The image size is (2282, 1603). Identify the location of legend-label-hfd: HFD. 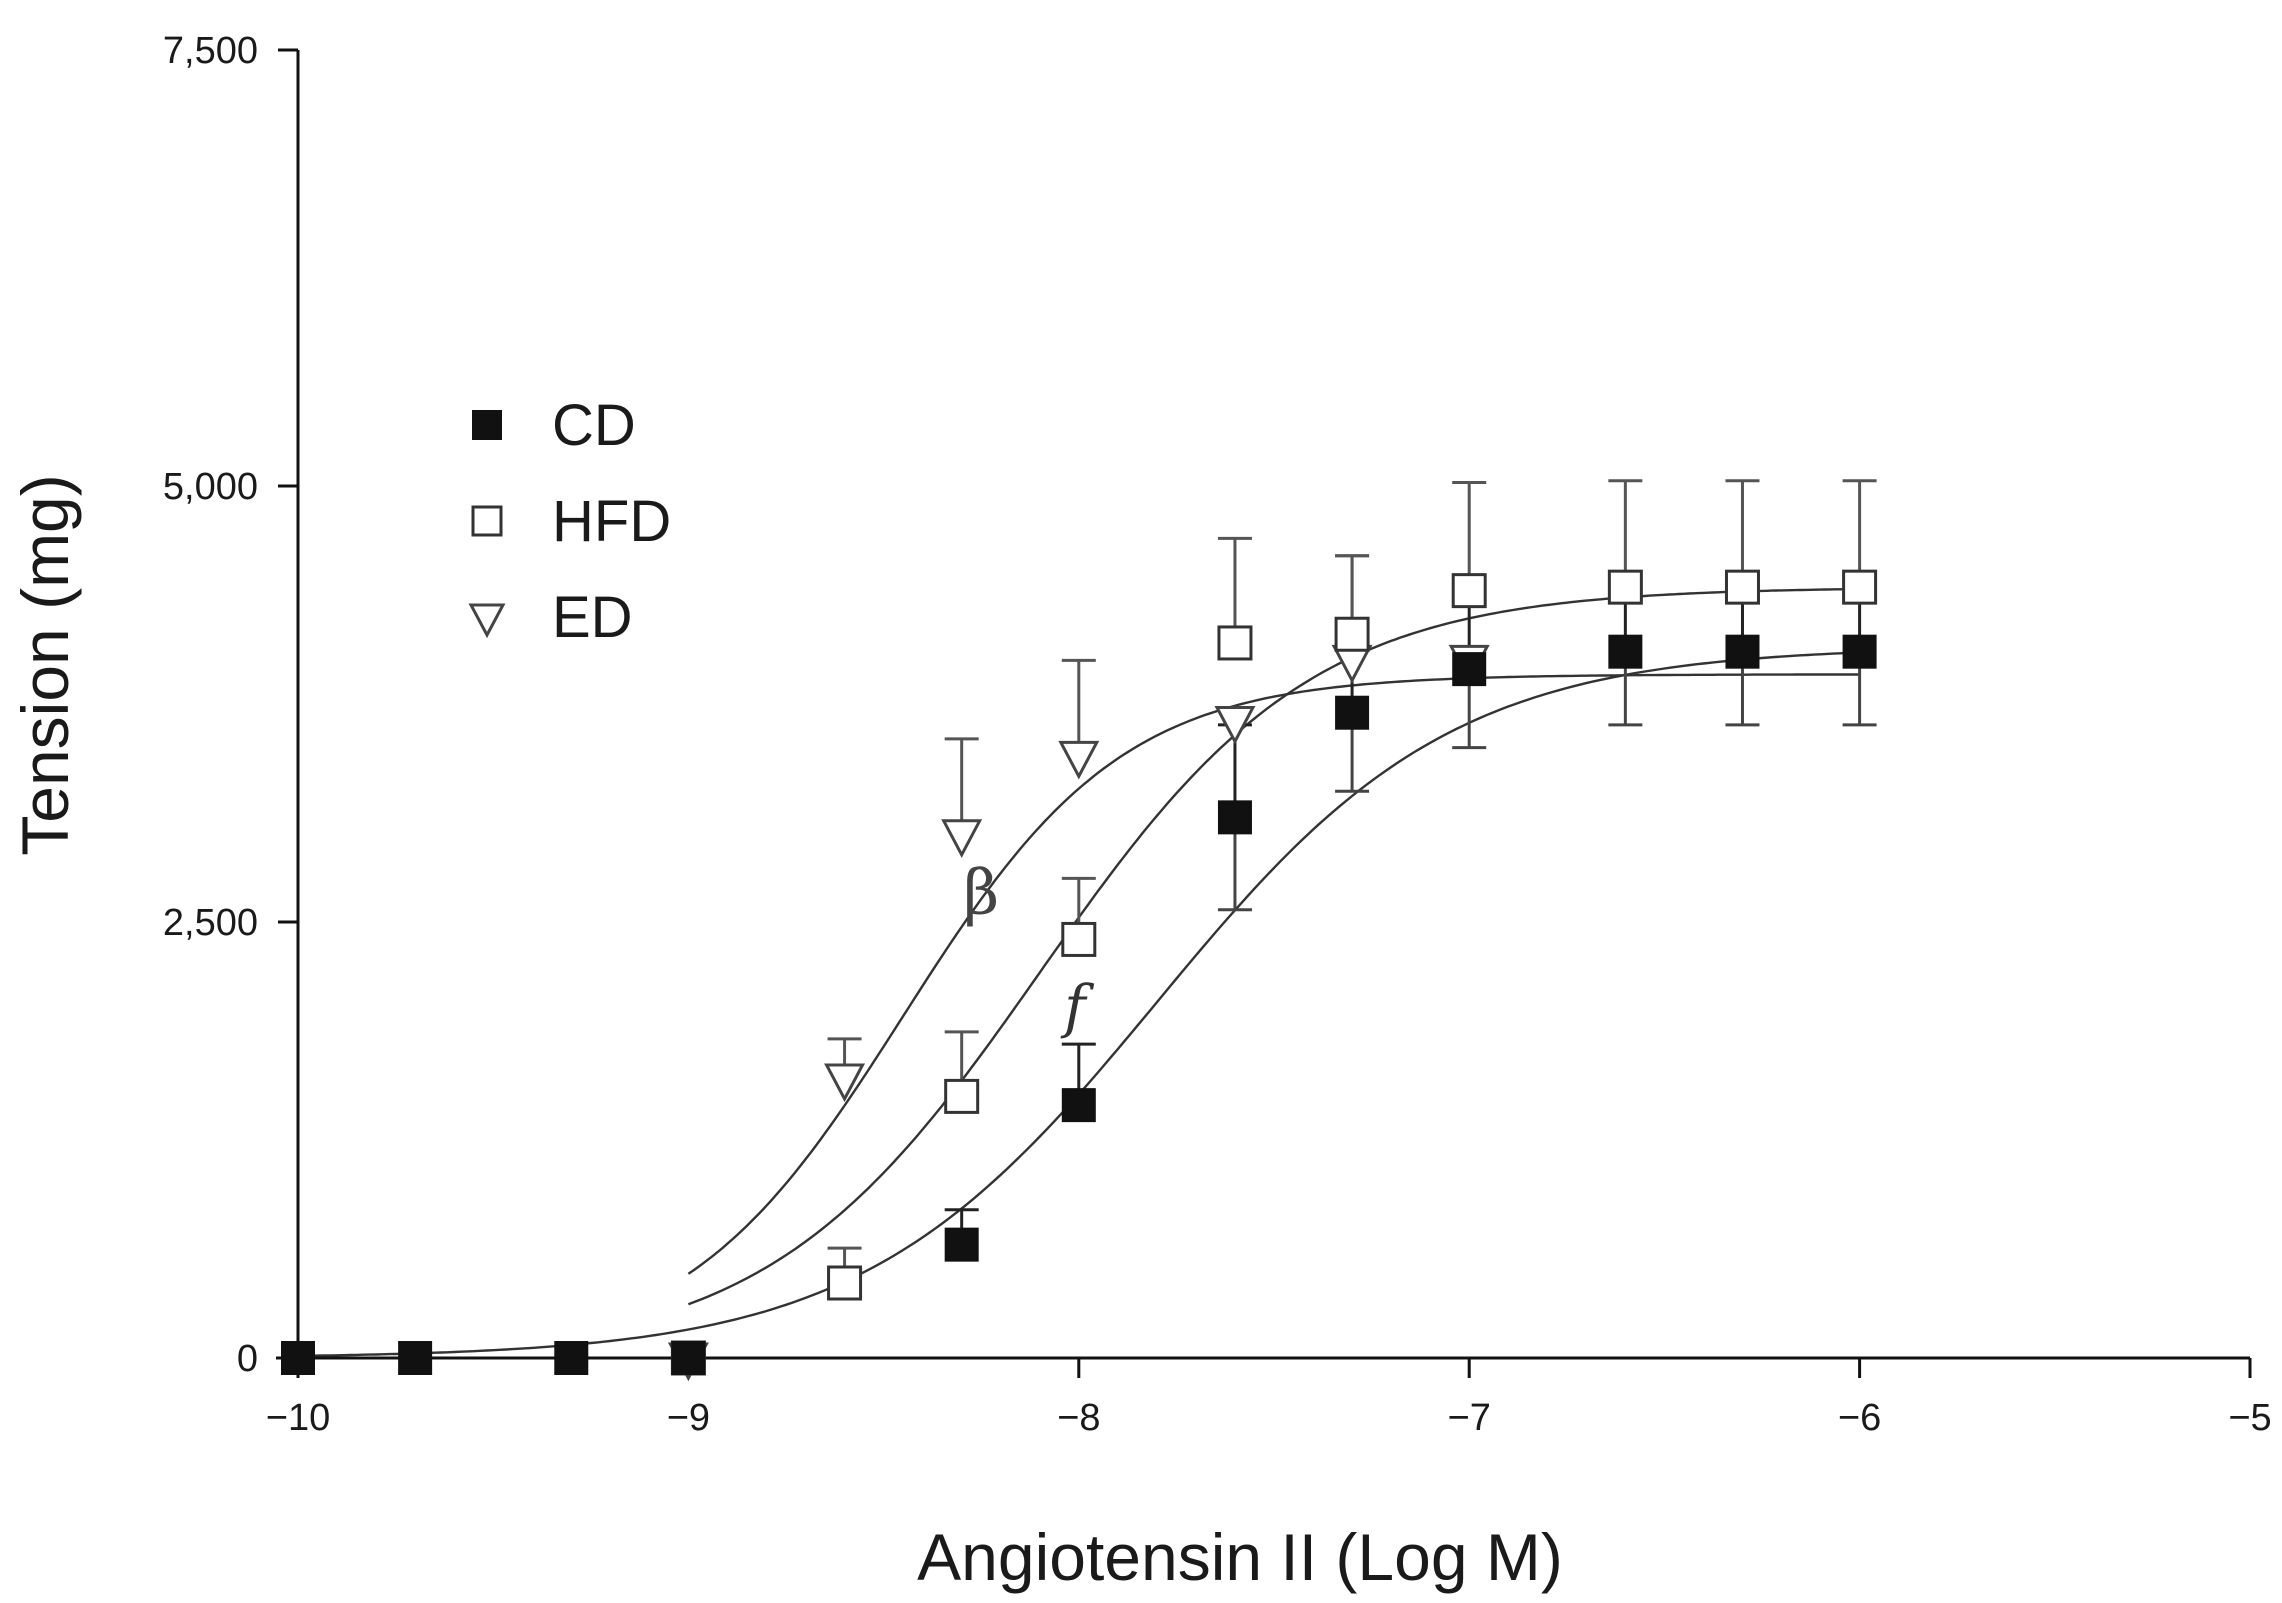
(611, 521).